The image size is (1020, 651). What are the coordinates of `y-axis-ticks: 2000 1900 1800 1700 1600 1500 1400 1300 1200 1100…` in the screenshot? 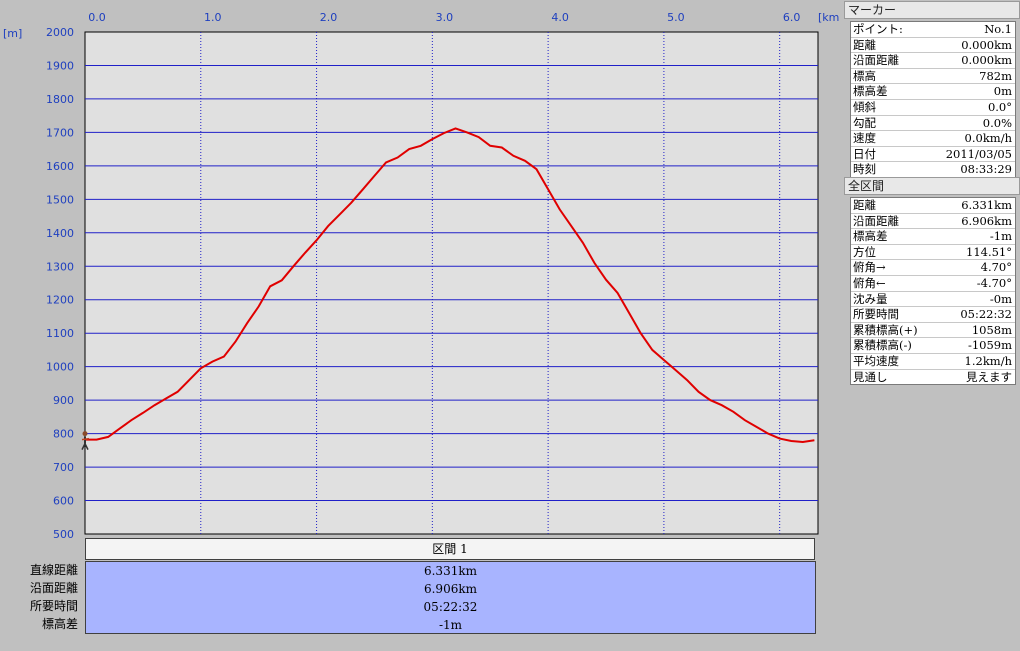 It's located at (60, 283).